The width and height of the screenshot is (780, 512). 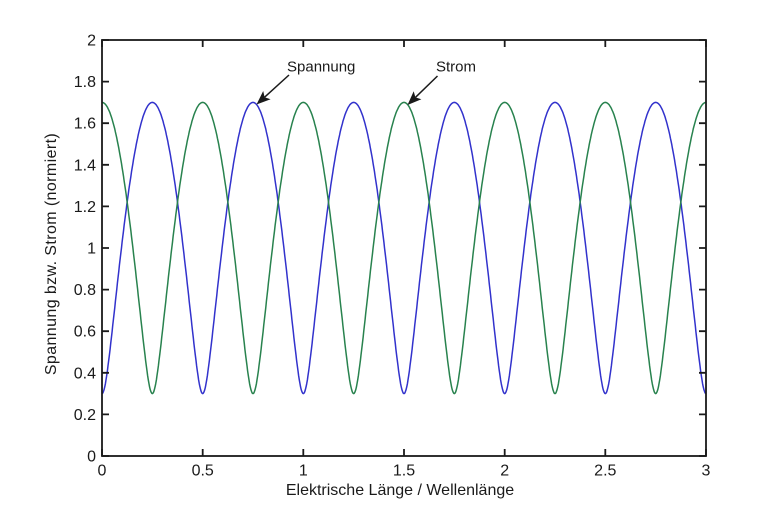 What do you see at coordinates (85, 415) in the screenshot?
I see `svg-text: 0.2` at bounding box center [85, 415].